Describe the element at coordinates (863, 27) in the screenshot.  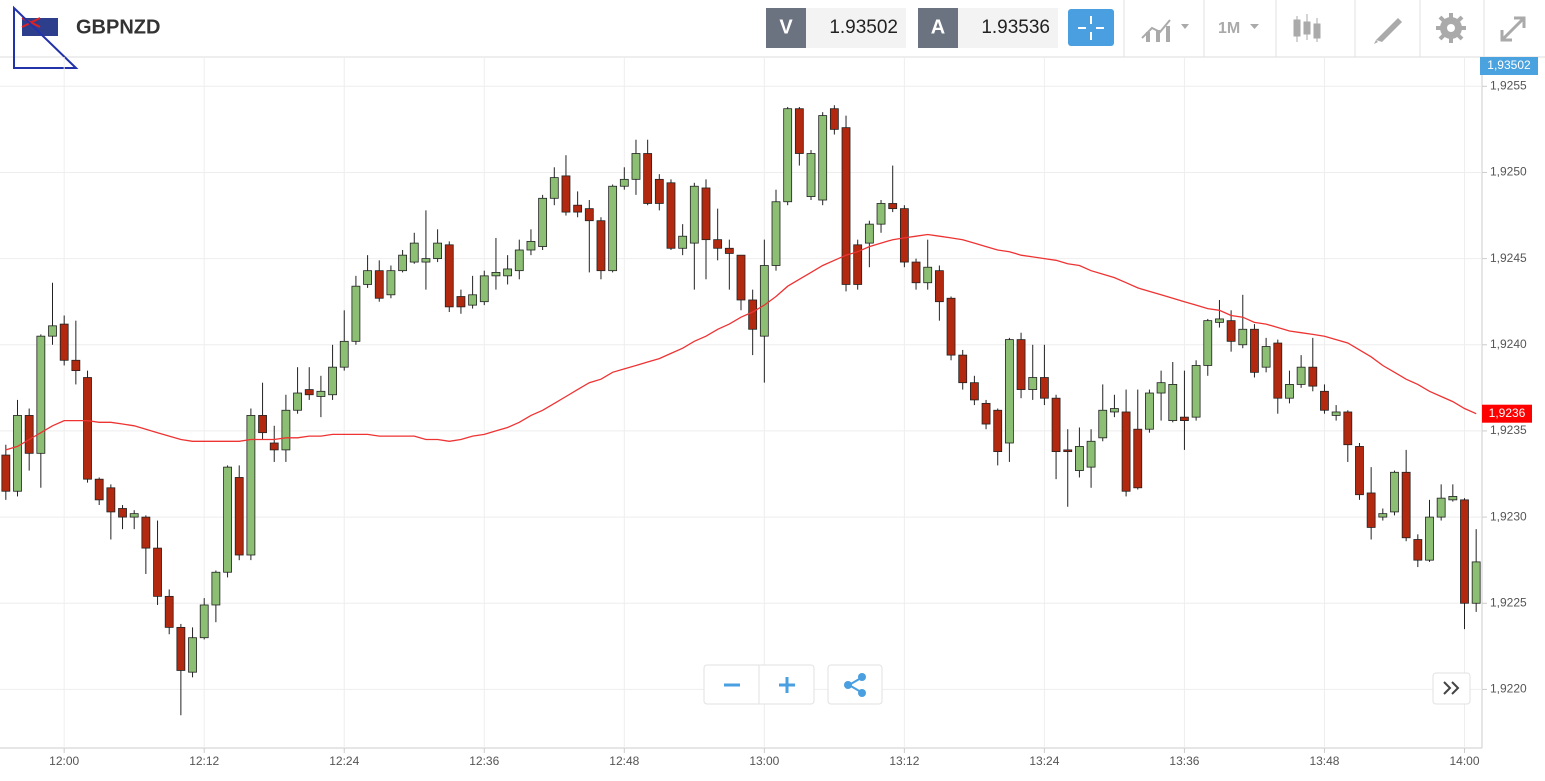
I see `bid-price: 1.93502` at that location.